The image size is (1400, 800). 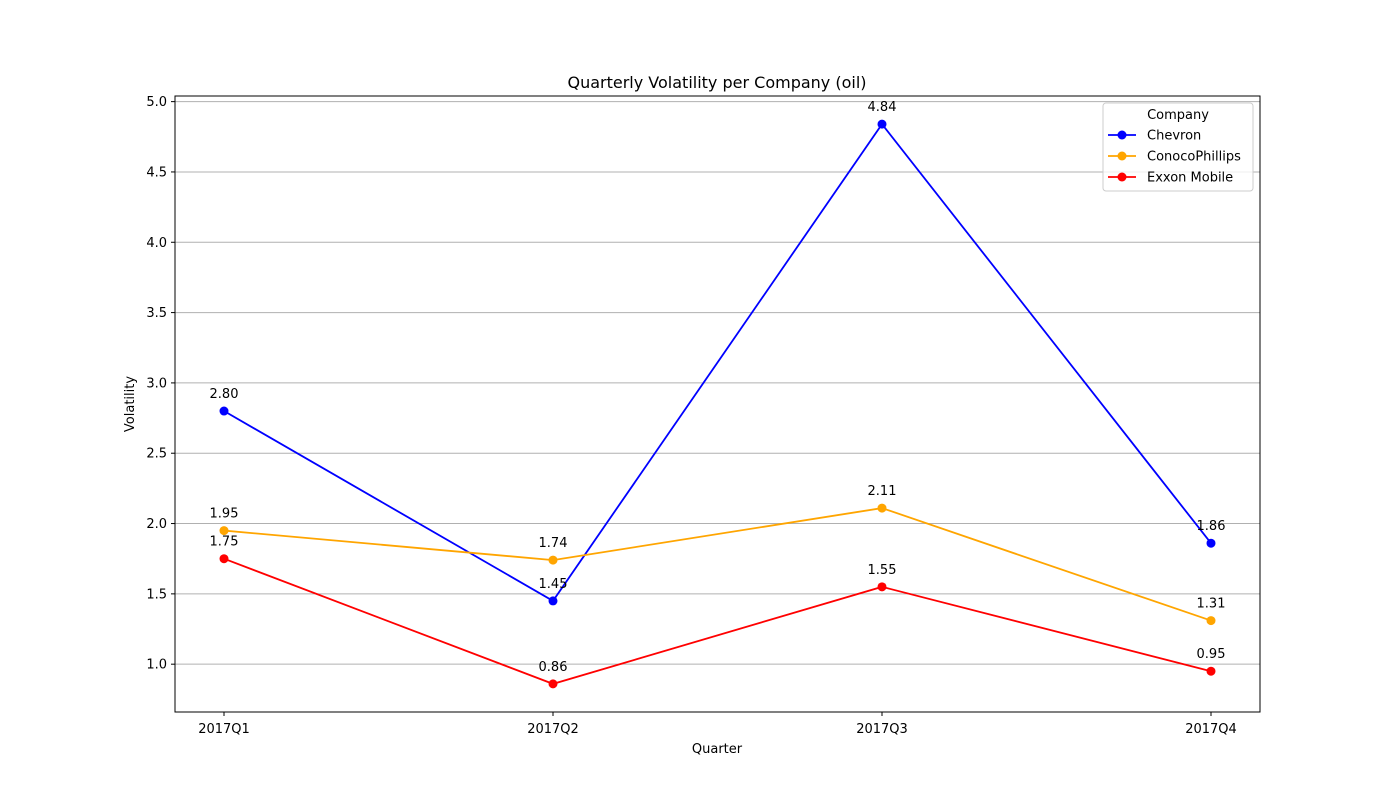 What do you see at coordinates (224, 729) in the screenshot?
I see `x-tick-label: 2017Q1` at bounding box center [224, 729].